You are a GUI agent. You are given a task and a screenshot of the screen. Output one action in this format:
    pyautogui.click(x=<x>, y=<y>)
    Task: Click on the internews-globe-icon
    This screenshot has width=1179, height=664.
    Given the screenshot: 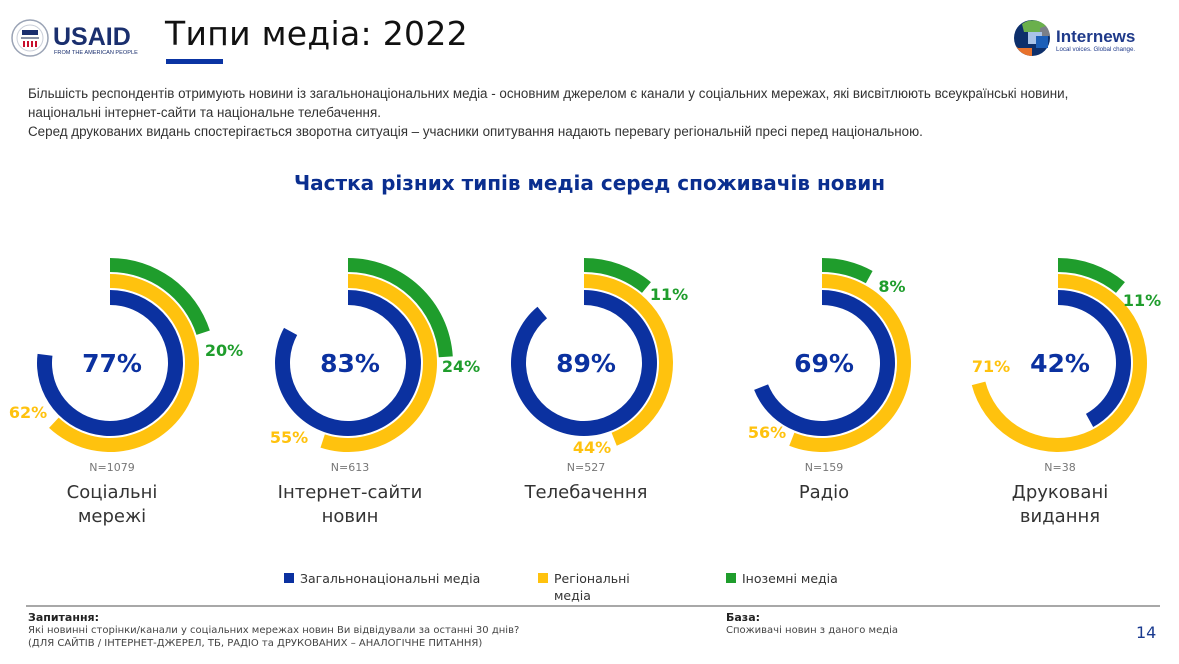 What is the action you would take?
    pyautogui.click(x=1032, y=38)
    